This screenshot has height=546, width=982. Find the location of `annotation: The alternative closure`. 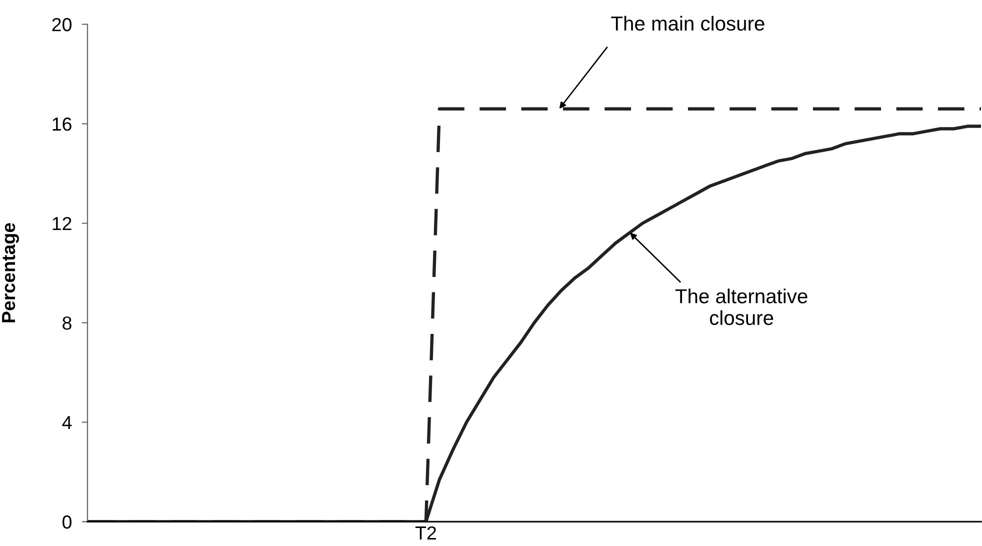

annotation: The alternative closure is located at coordinates (741, 307).